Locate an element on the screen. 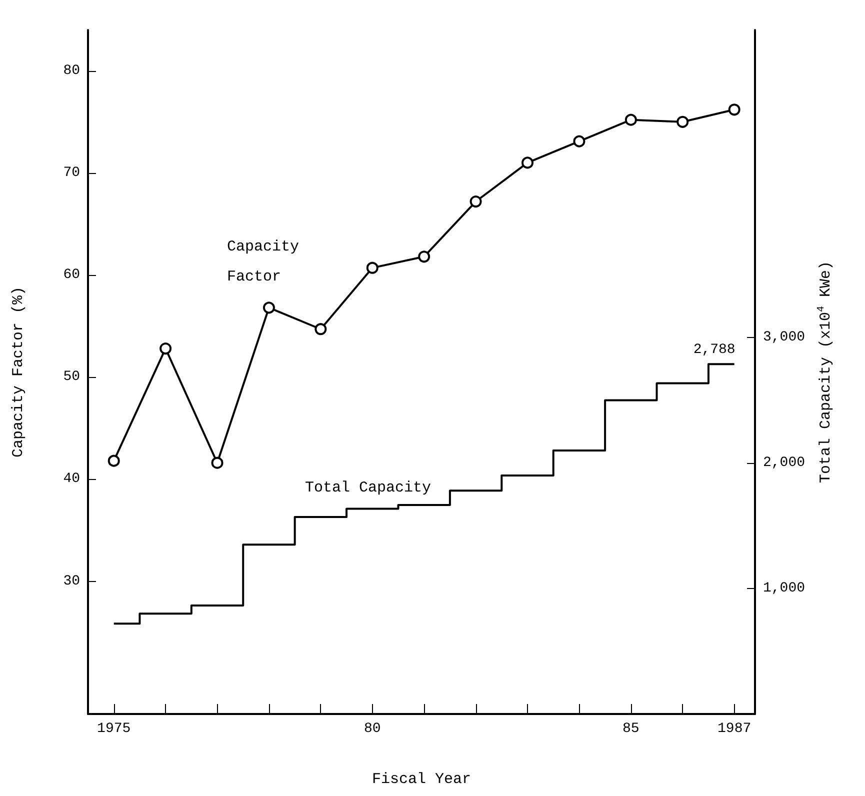 This screenshot has height=796, width=865. y-tick-label: 40 is located at coordinates (71, 479).